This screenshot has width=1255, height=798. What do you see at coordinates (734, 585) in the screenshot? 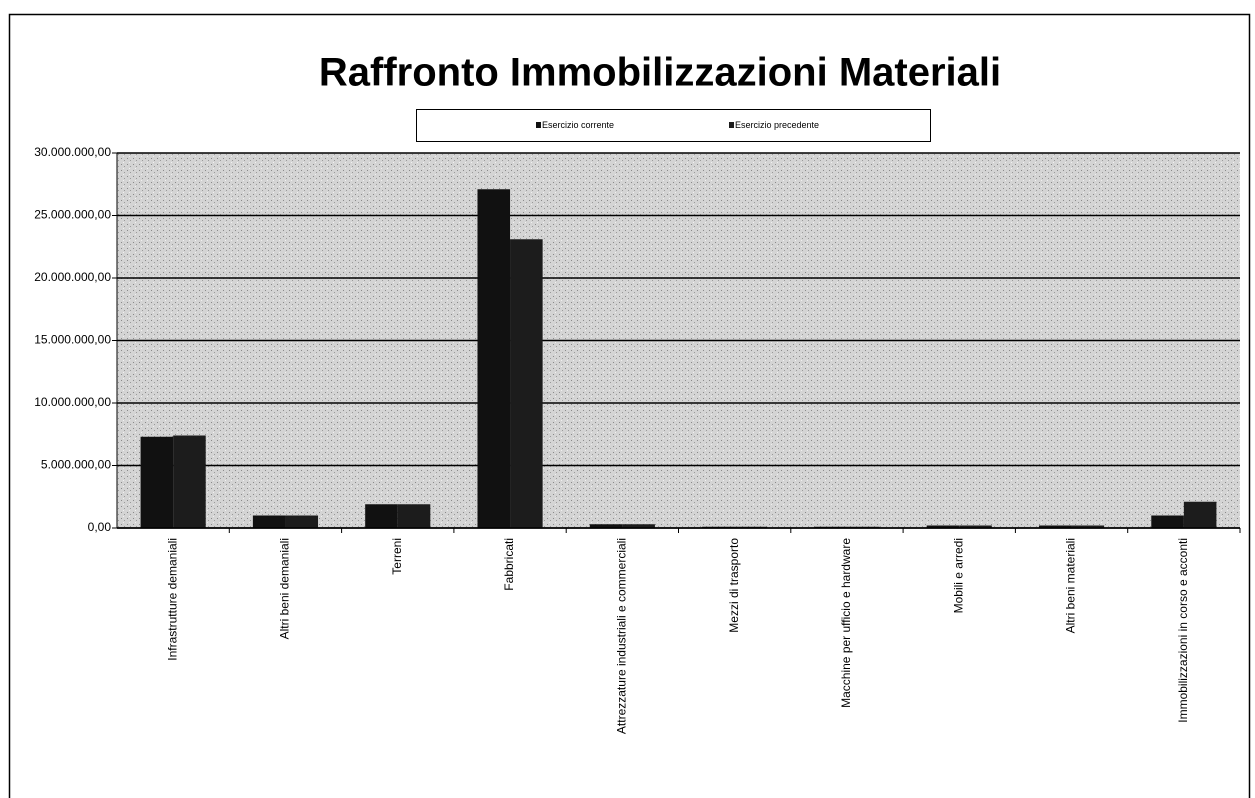
I see `x-tick-label: Mezzi di trasporto` at bounding box center [734, 585].